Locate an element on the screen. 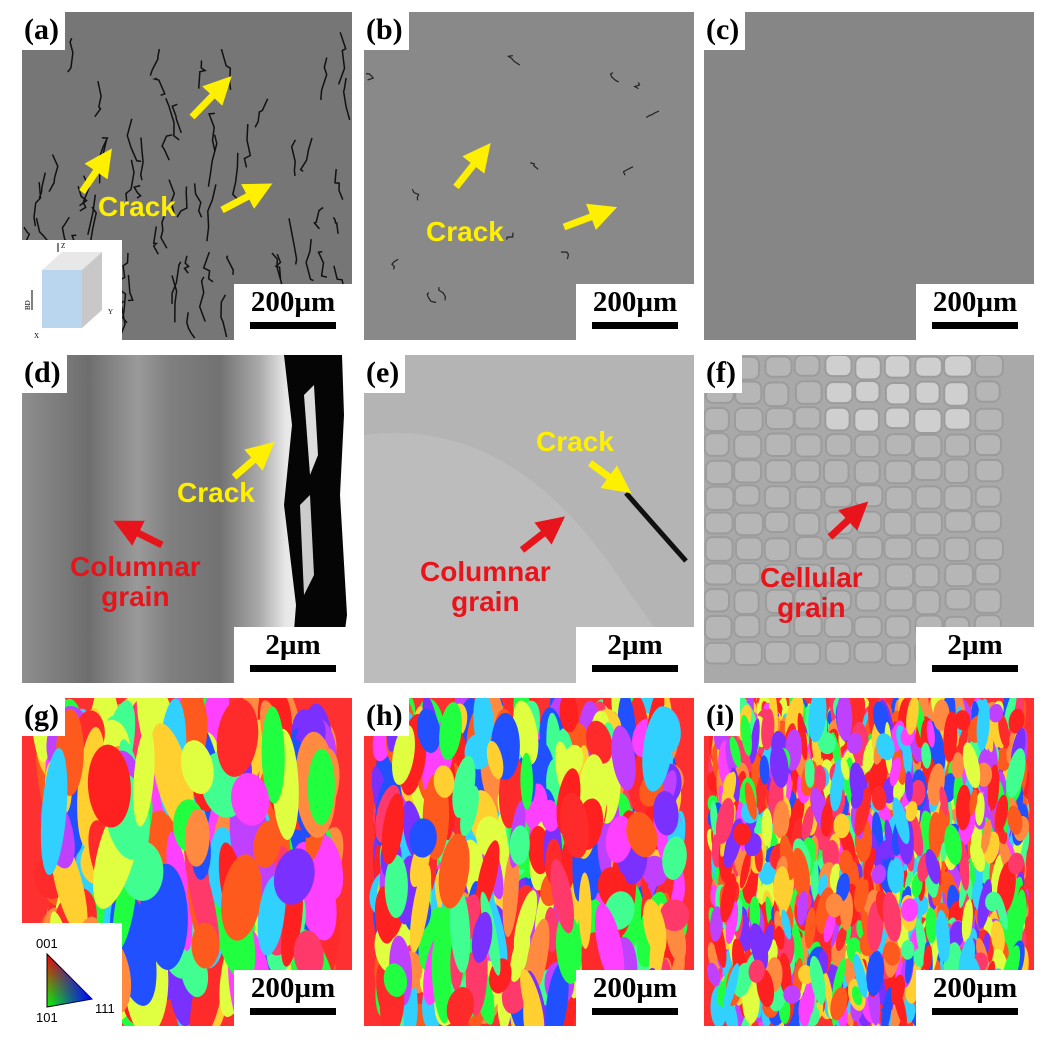 Image resolution: width=1058 pixels, height=1044 pixels. svg-text: 001 is located at coordinates (47, 943).